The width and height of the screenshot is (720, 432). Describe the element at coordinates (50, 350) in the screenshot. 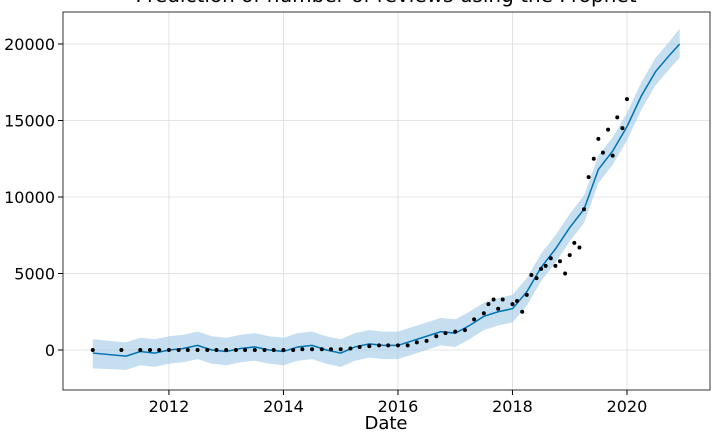

I see `y-tick-label: 0` at that location.